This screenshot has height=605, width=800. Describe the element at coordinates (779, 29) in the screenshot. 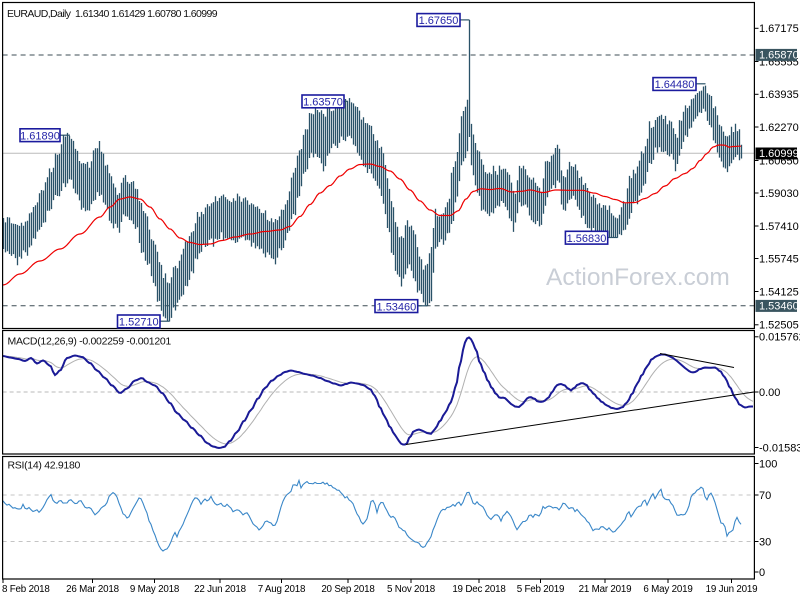

I see `svg-text: 1.67175` at that location.